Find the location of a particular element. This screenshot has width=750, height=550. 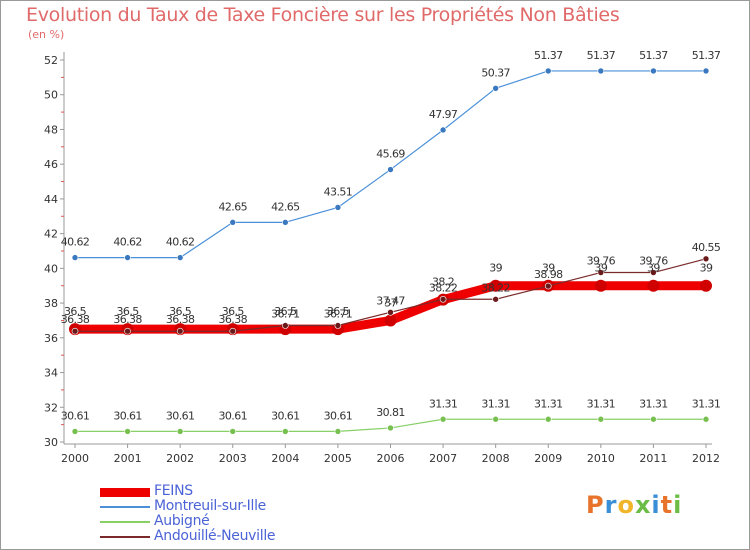

data-label: 37 is located at coordinates (390, 302).